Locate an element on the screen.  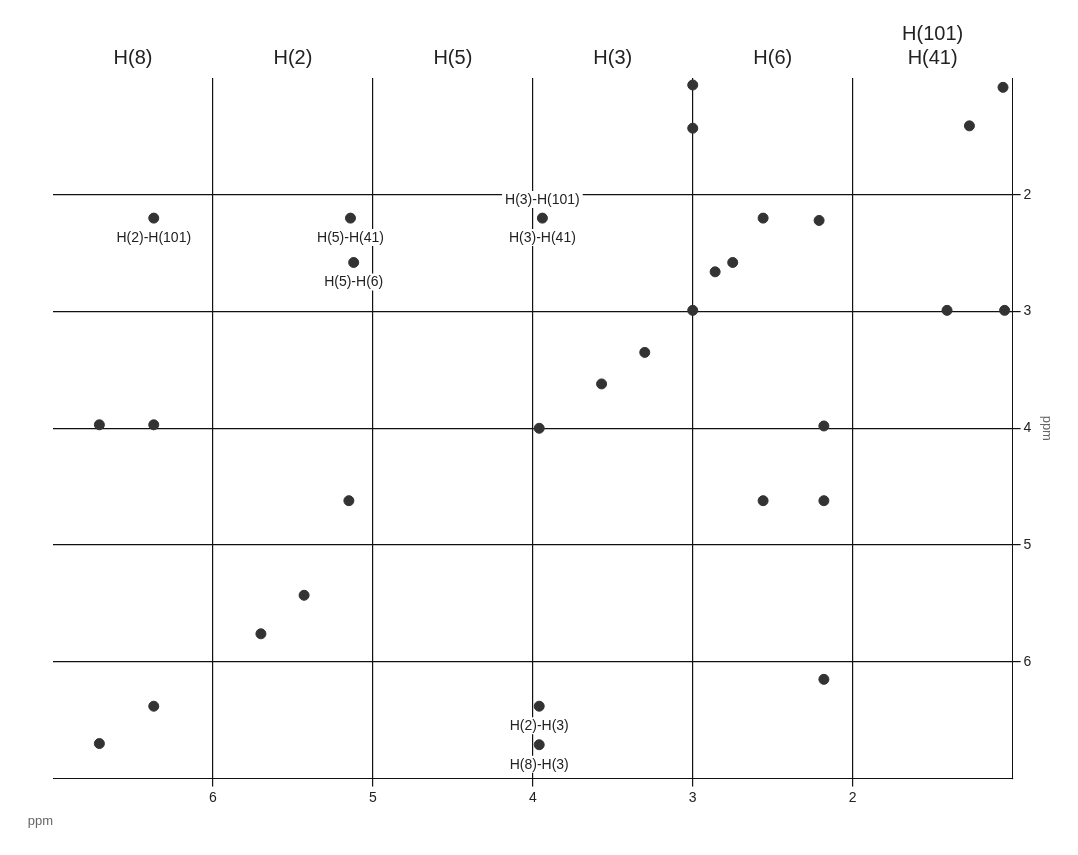
annotation: H(3)-H(41) is located at coordinates (542, 237).